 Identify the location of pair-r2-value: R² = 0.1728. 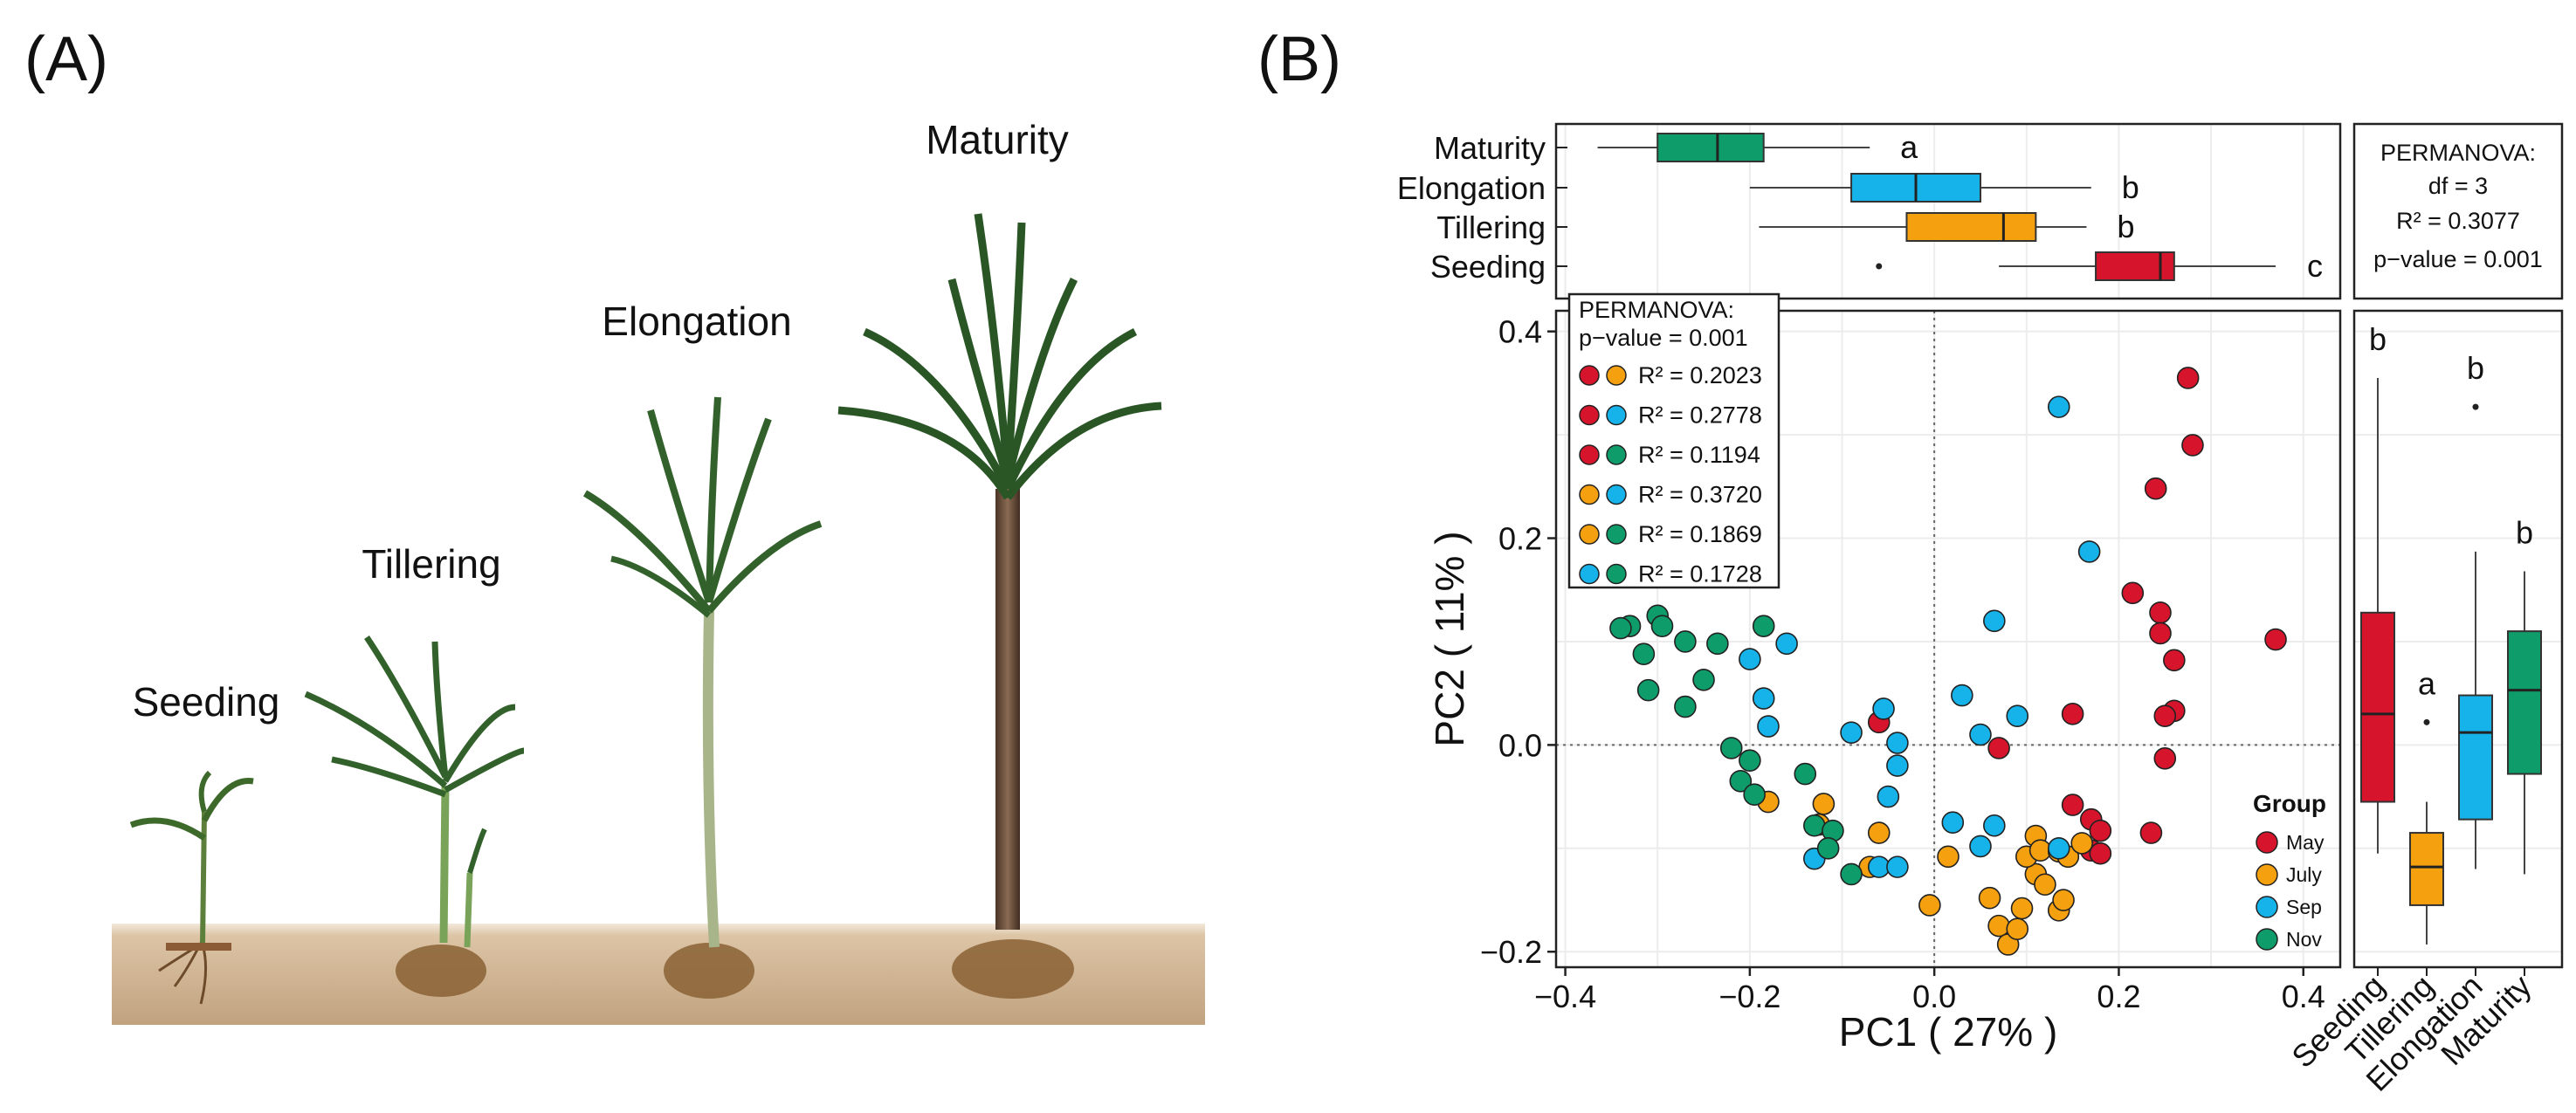
(1700, 574).